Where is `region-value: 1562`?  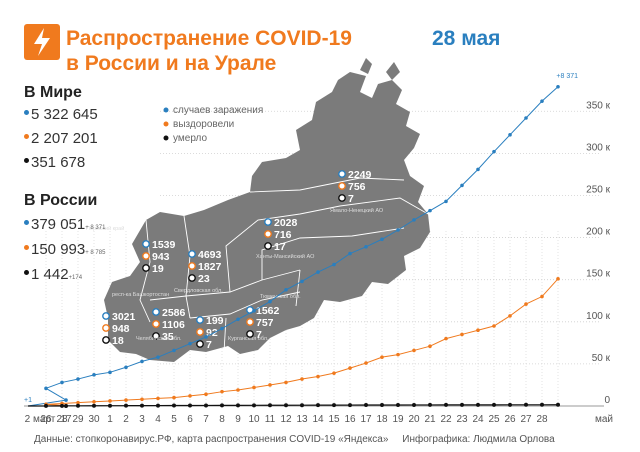 region-value: 1562 is located at coordinates (268, 311).